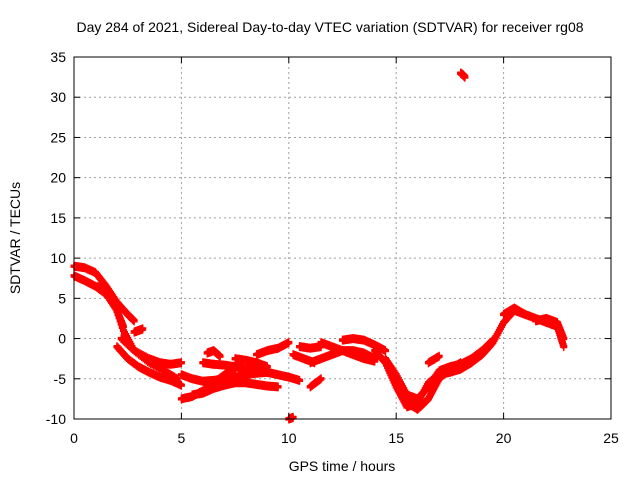  What do you see at coordinates (62, 339) in the screenshot?
I see `y-tick-label: 0` at bounding box center [62, 339].